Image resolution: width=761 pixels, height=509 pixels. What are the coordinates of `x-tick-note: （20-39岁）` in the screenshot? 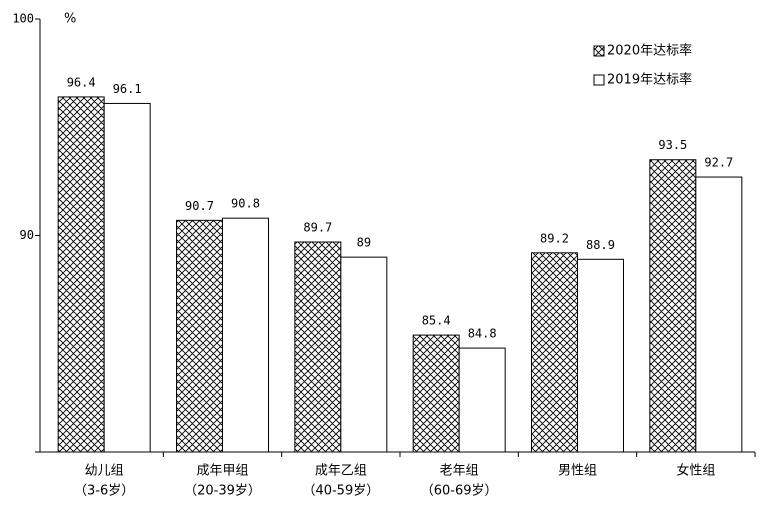 It's located at (222, 491).